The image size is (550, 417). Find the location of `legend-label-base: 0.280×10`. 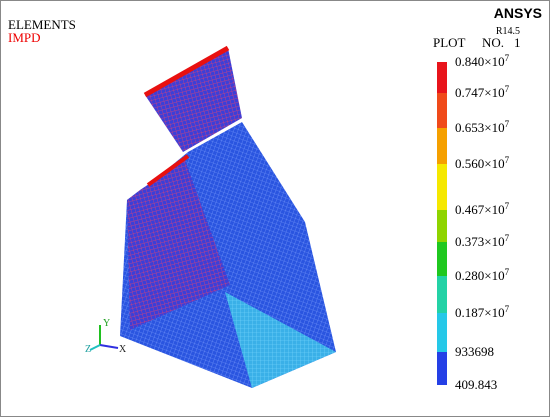

legend-label-base: 0.280×10 is located at coordinates (480, 275).